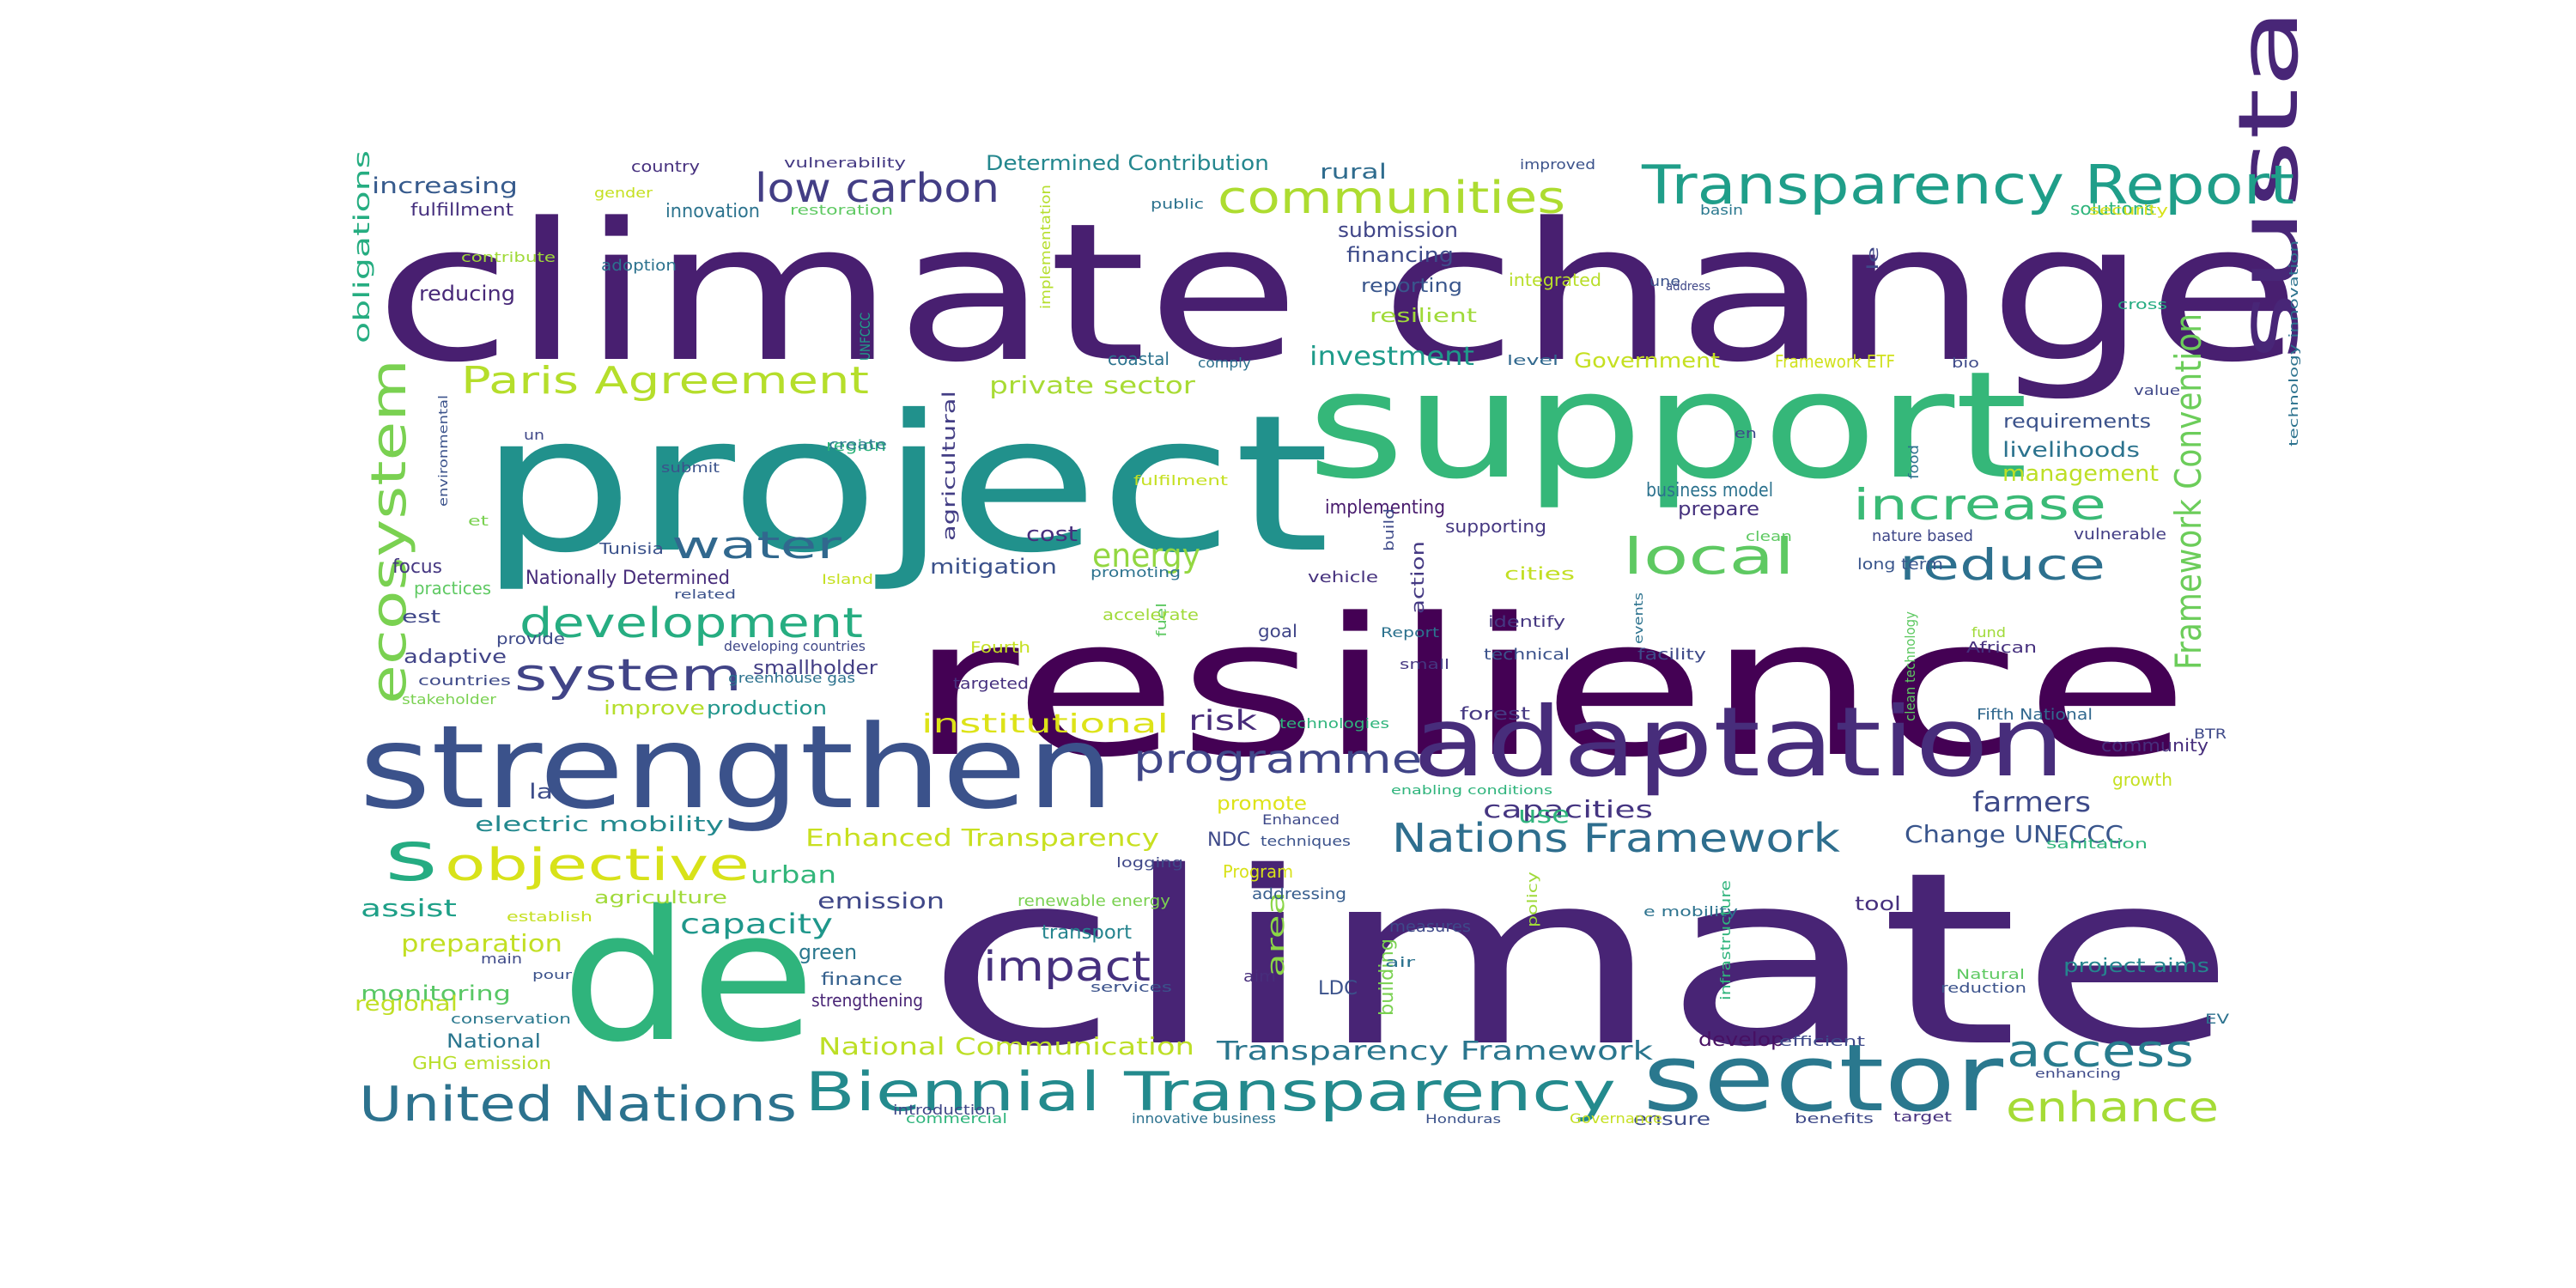  I want to click on cloud-word: la, so click(541, 792).